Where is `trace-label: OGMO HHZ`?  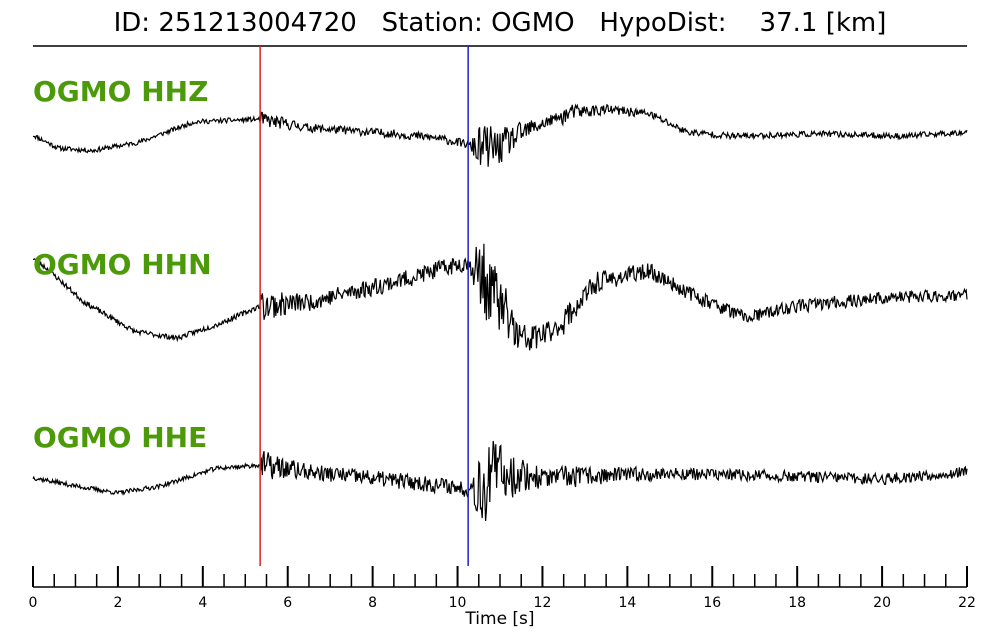
trace-label: OGMO HHZ is located at coordinates (120, 91).